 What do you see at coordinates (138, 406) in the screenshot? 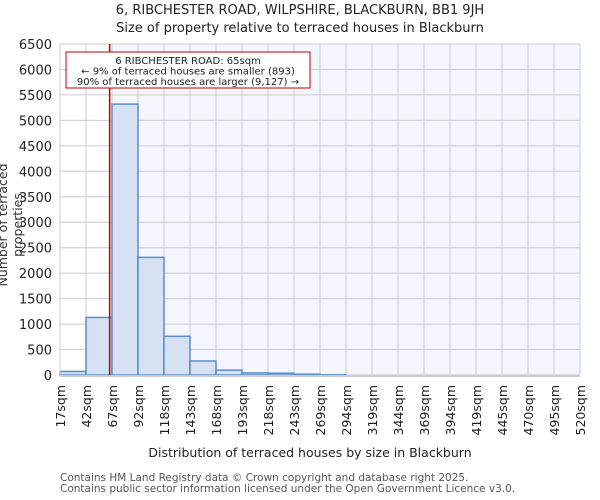
I see `x-tick-label: 92sqm` at bounding box center [138, 406].